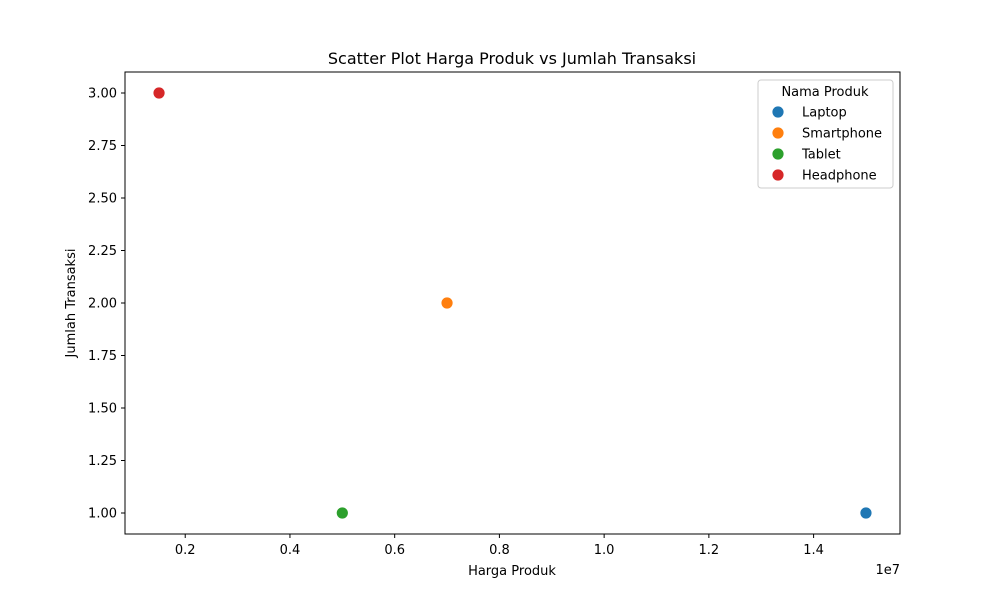 This screenshot has height=605, width=1000. What do you see at coordinates (604, 550) in the screenshot?
I see `x-tick-label: 1.0` at bounding box center [604, 550].